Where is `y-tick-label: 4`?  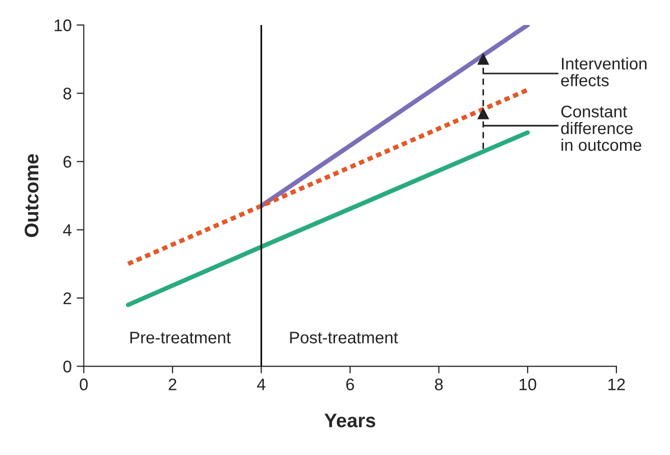
y-tick-label: 4 is located at coordinates (67, 230).